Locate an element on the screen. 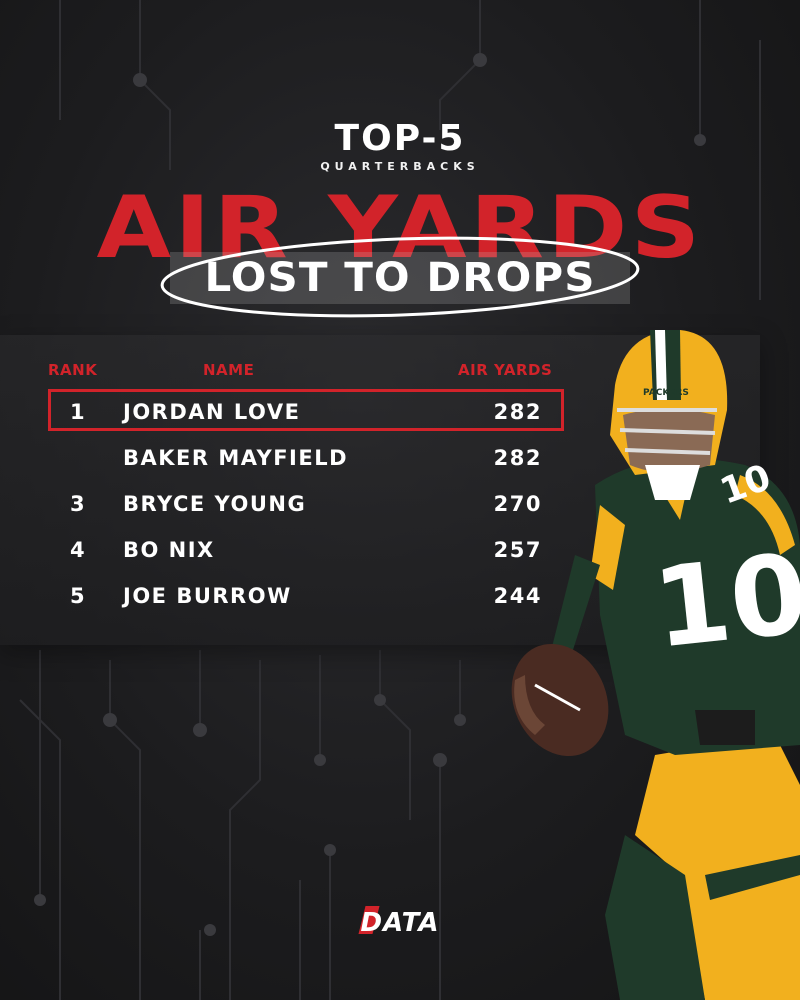 This screenshot has height=1000, width=800. rank-cell: 5 is located at coordinates (78, 596).